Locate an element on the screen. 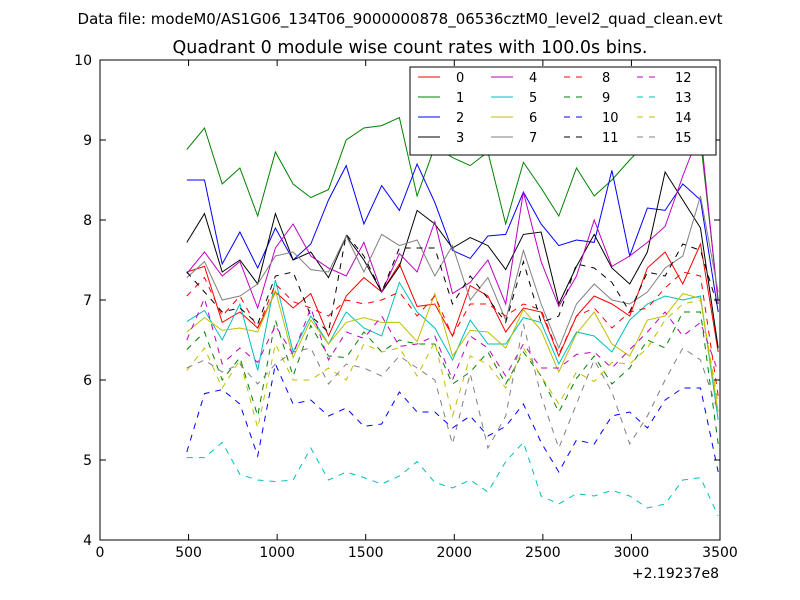  legend-label: 14 is located at coordinates (683, 118).